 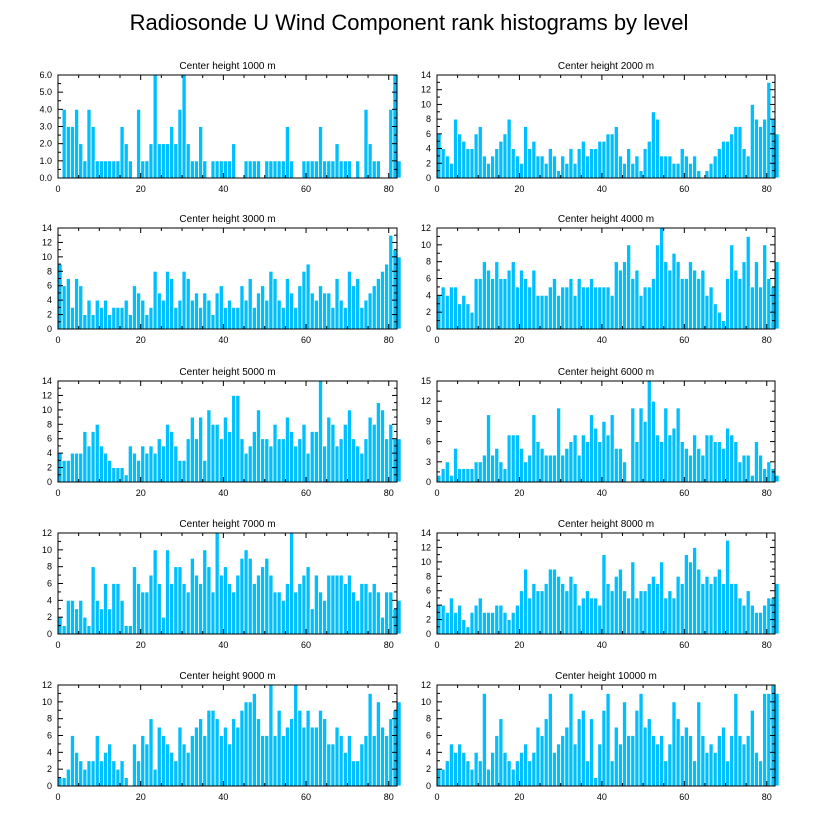 What do you see at coordinates (227, 676) in the screenshot?
I see `panel-title: Center height 9000 m` at bounding box center [227, 676].